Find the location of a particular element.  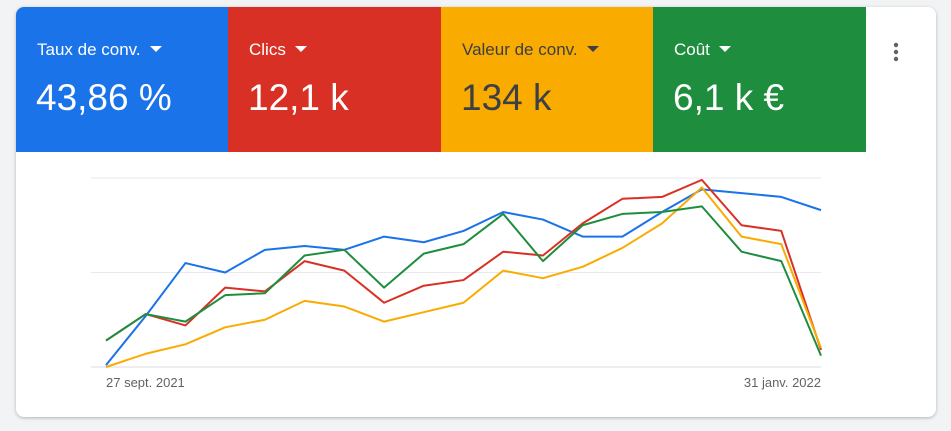

metric-tile: Clics 12,1 k is located at coordinates (334, 79).